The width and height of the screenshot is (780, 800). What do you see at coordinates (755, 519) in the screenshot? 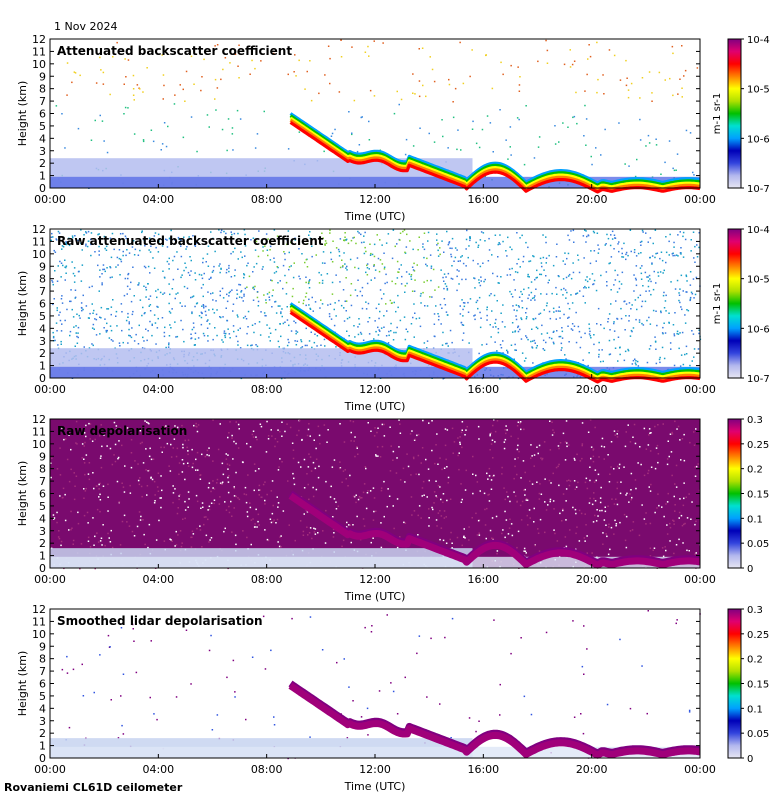
I see `colorbar-tick-label: 0.1` at bounding box center [755, 519].